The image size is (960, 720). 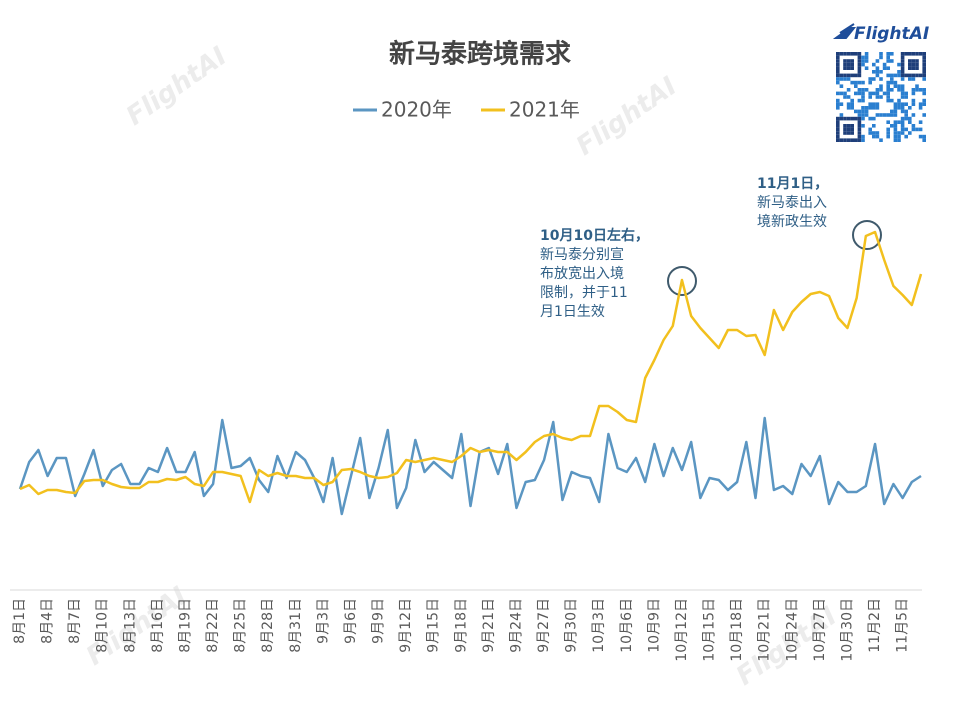 What do you see at coordinates (461, 625) in the screenshot?
I see `x-tick-label: 9月18日` at bounding box center [461, 625].